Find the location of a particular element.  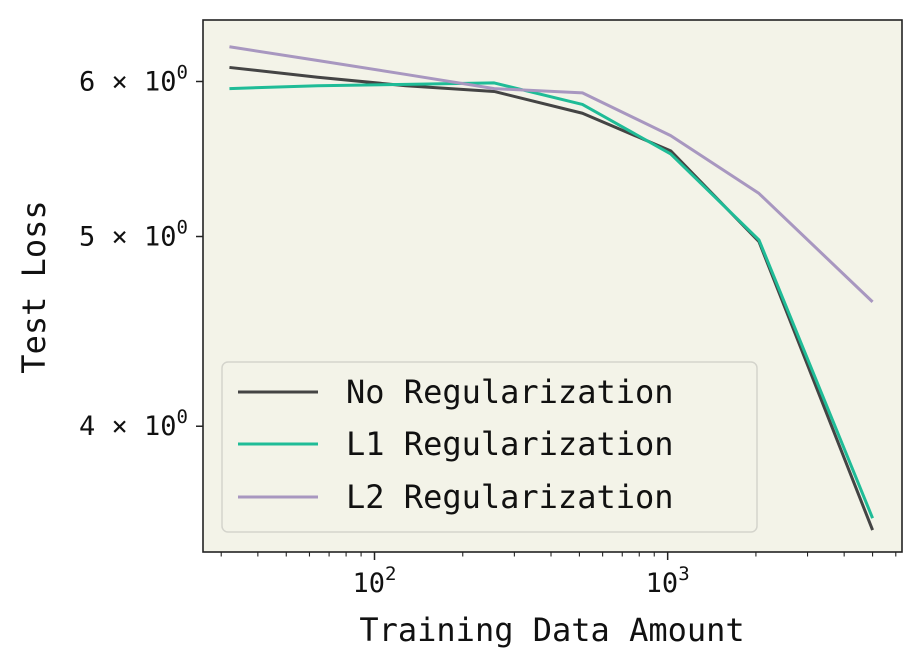

legend-label-l1-regularization: L1 Regularization is located at coordinates (510, 444).